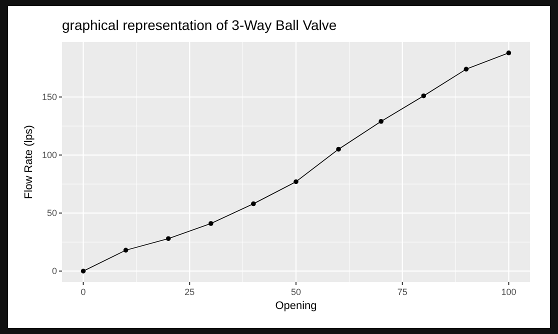  I want to click on y-tick-label: 150, so click(49, 97).